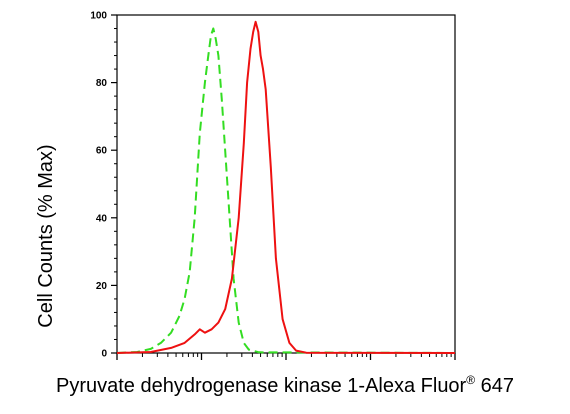 The height and width of the screenshot is (414, 570). What do you see at coordinates (102, 151) in the screenshot?
I see `y-tick-label: 60` at bounding box center [102, 151].